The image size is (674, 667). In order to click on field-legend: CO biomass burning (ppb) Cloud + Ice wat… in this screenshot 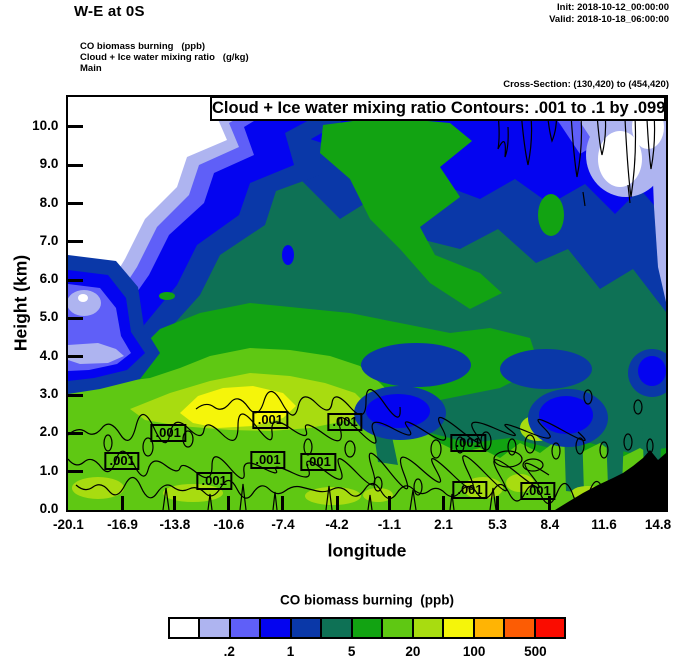, I will do `click(164, 57)`.